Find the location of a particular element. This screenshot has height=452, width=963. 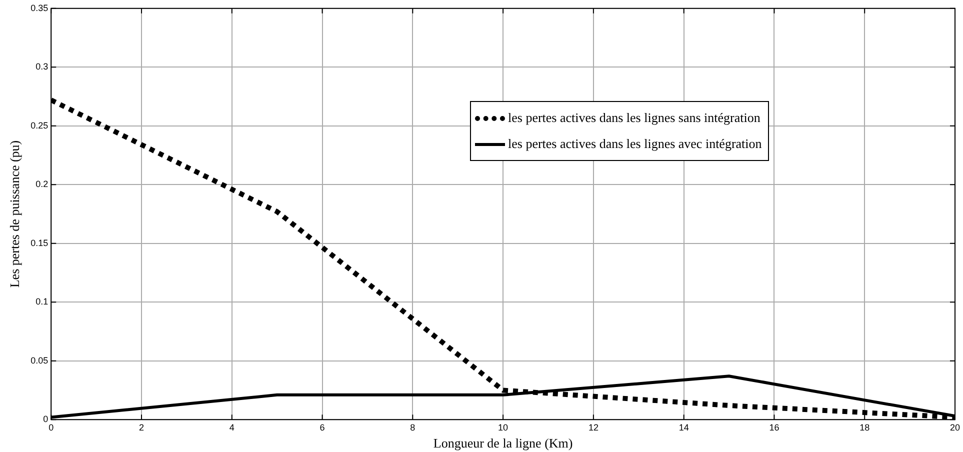

x-tick-label: 6 is located at coordinates (322, 427).